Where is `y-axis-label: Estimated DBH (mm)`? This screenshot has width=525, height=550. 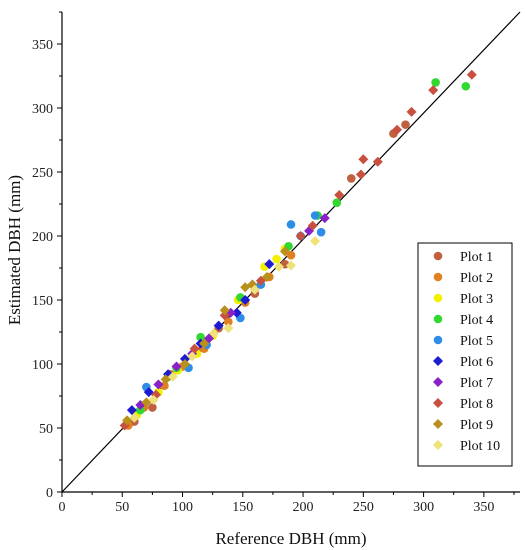
y-axis-label: Estimated DBH (mm) is located at coordinates (14, 250).